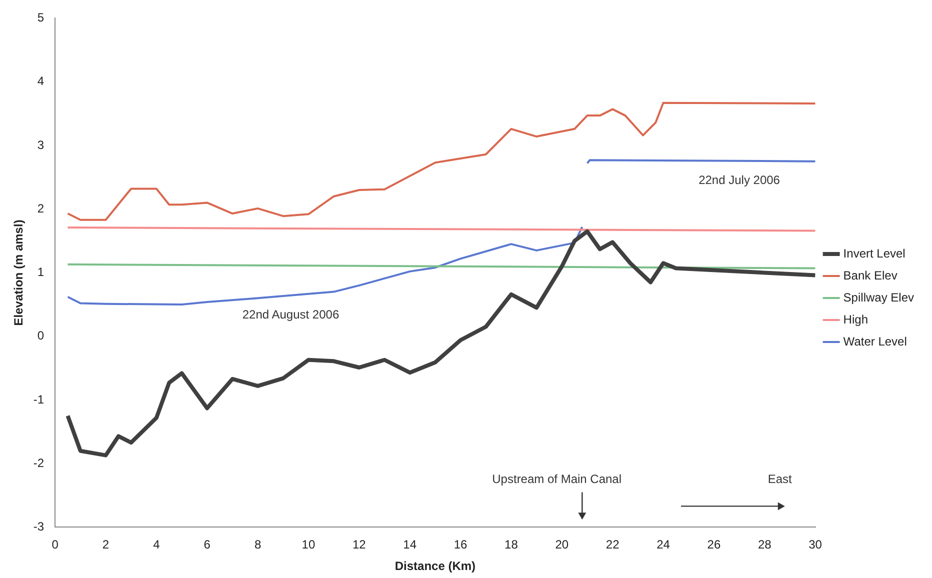  I want to click on y-tick-label: 1, so click(40, 272).